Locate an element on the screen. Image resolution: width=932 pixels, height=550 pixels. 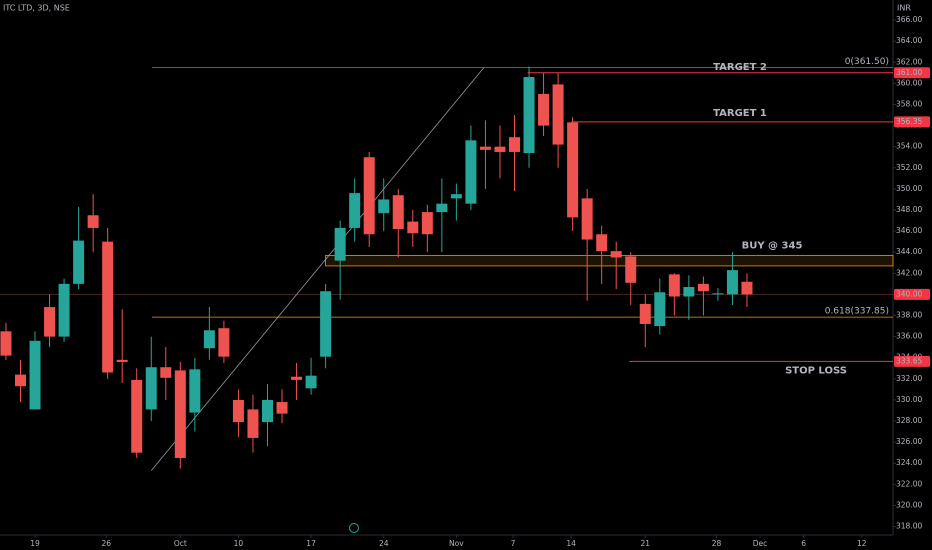
y-tick-label: 358.00 is located at coordinates (909, 103).